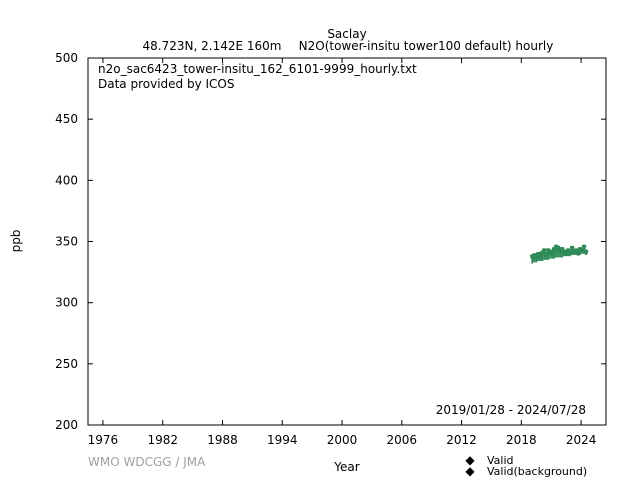  I want to click on legend-background-label: Valid(background), so click(537, 471).